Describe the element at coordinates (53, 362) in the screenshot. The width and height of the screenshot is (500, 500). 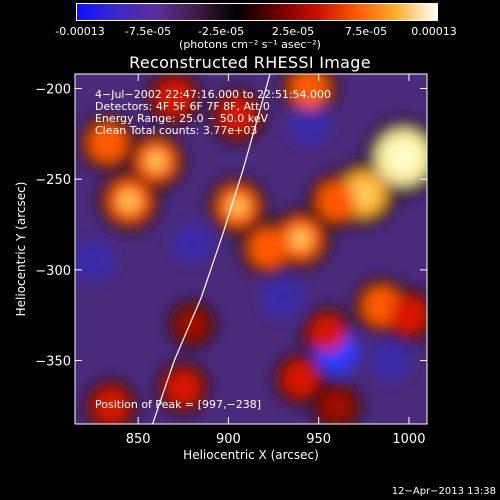
I see `y-tick-label: −350` at that location.